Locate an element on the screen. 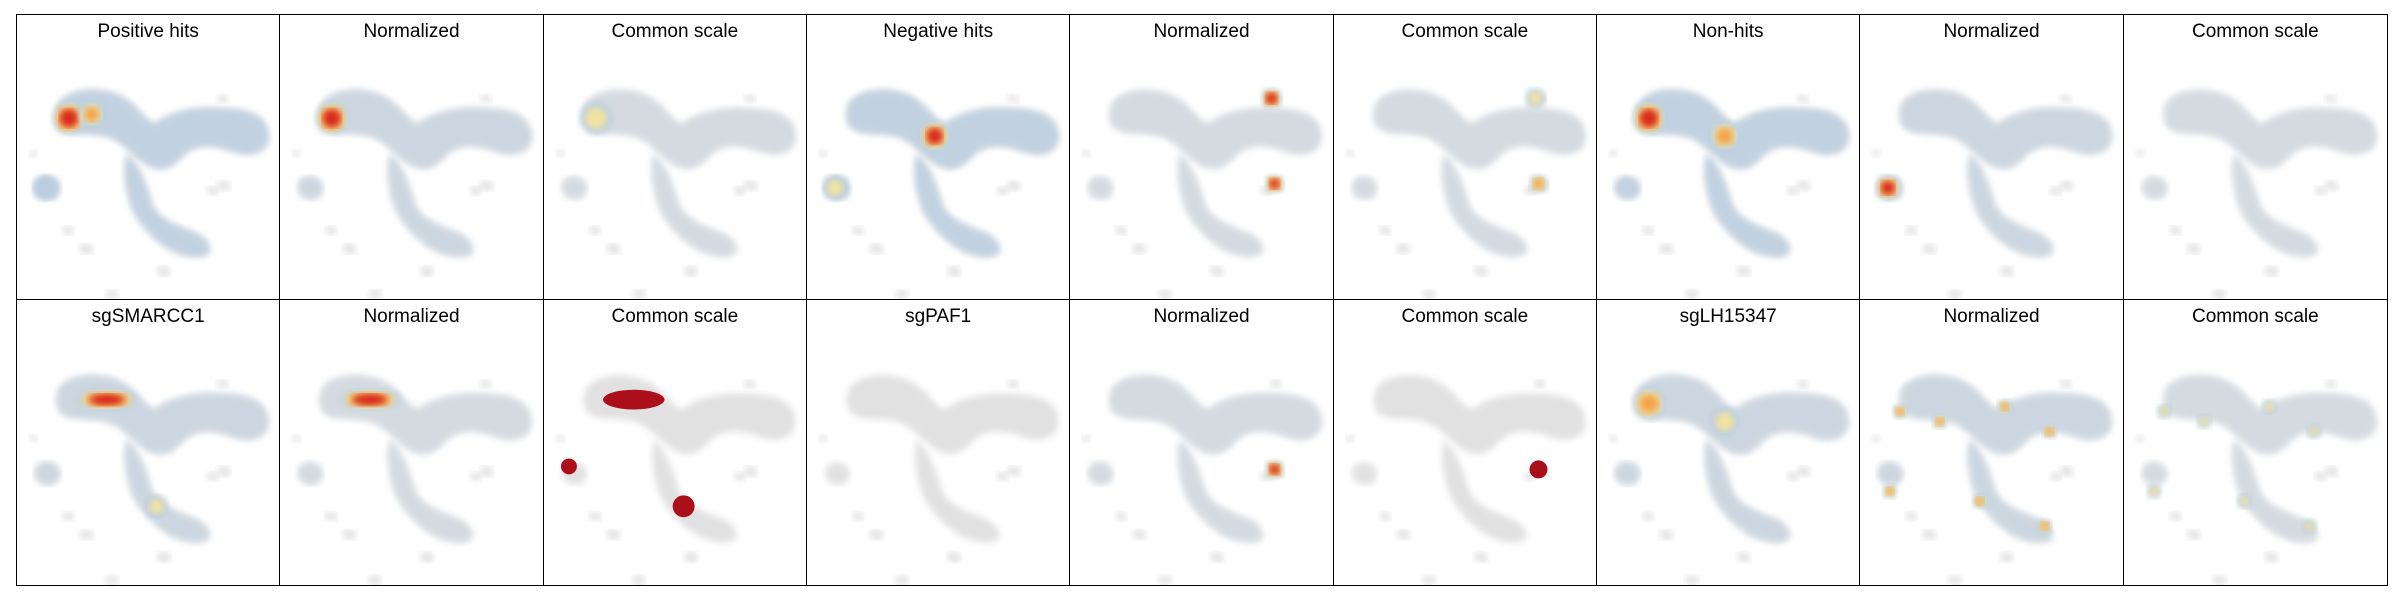  heatmap-panel: Non-hits is located at coordinates (1729, 157).